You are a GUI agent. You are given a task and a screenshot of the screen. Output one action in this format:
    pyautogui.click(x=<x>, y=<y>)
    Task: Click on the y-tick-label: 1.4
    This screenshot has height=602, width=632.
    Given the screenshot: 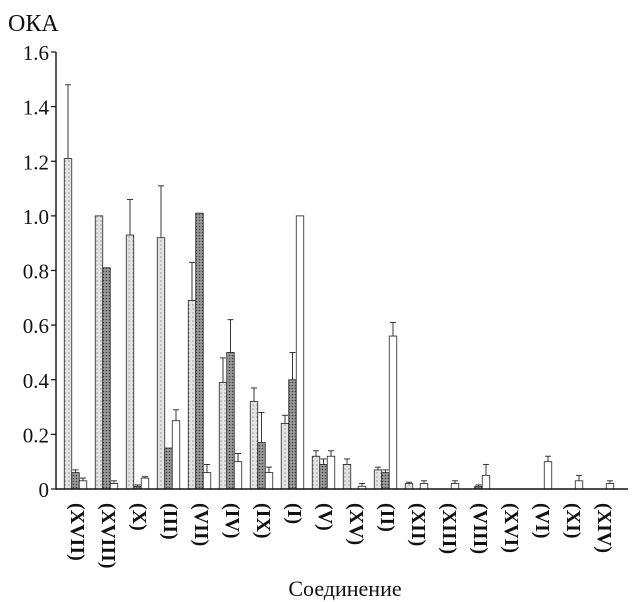 What is the action you would take?
    pyautogui.click(x=36, y=108)
    